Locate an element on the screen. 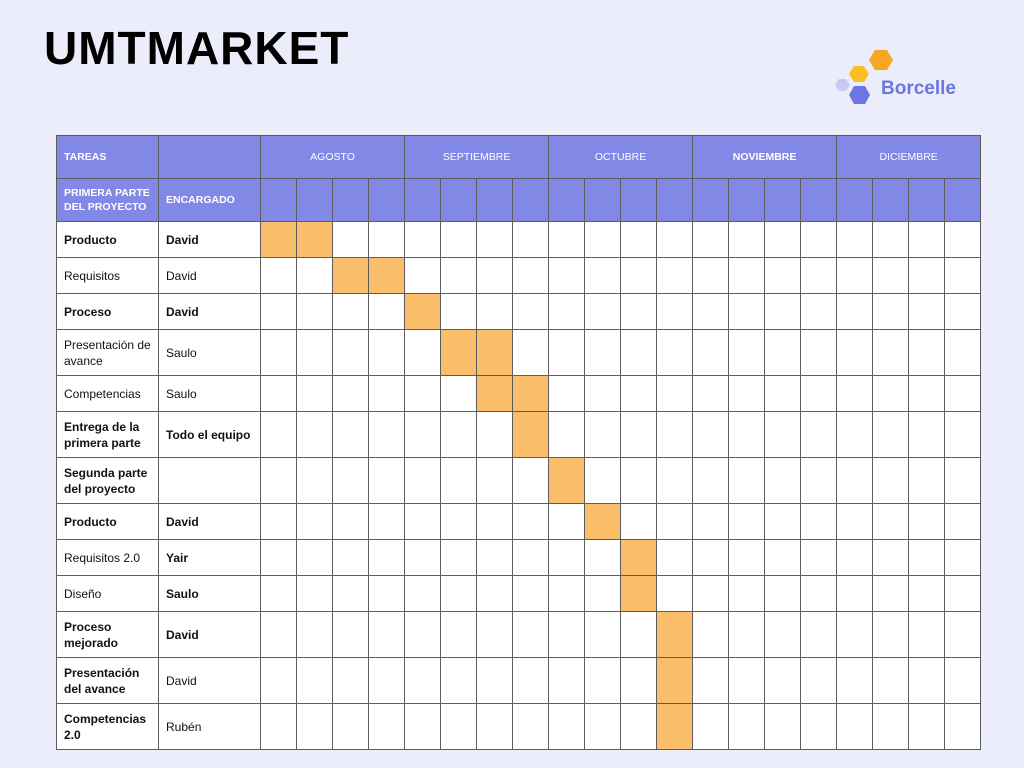 The image size is (1024, 768). task-row: Proceso mejorado David is located at coordinates (519, 634).